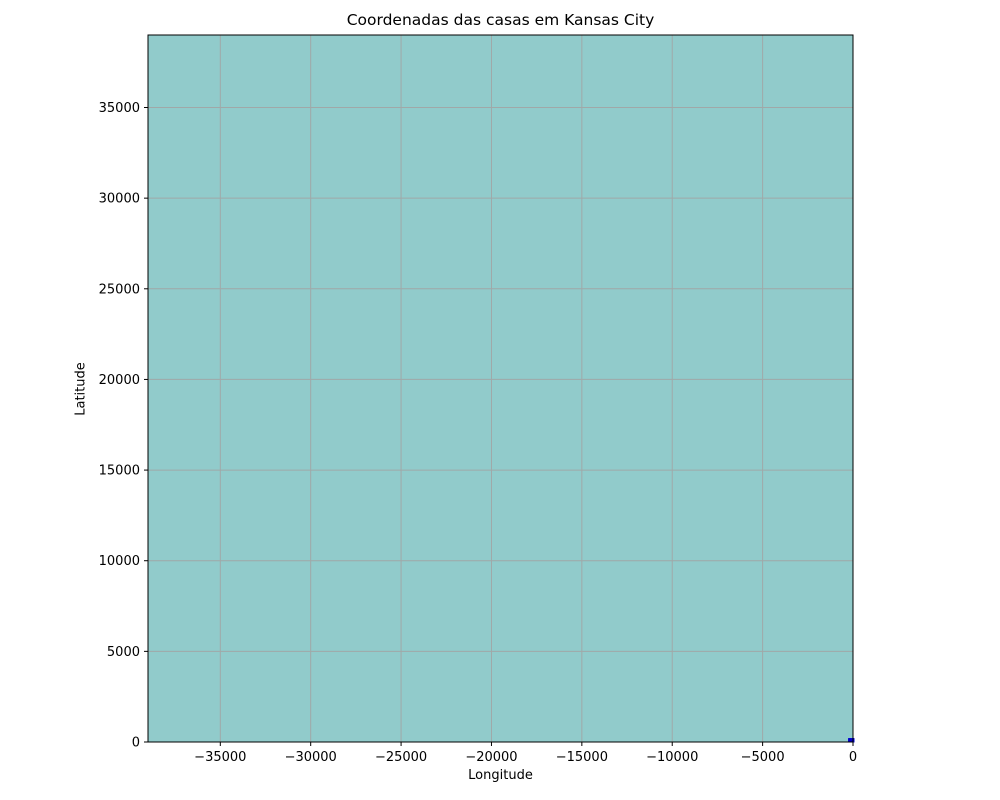 This screenshot has width=1000, height=800. What do you see at coordinates (123, 652) in the screenshot?
I see `y-tick-label: 5000` at bounding box center [123, 652].